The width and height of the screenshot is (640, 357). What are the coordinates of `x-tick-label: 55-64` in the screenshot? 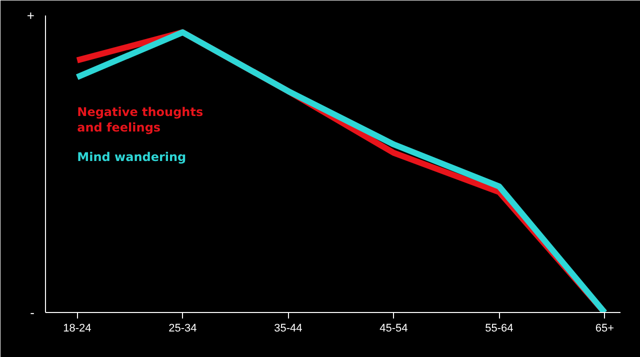 It's located at (499, 328).